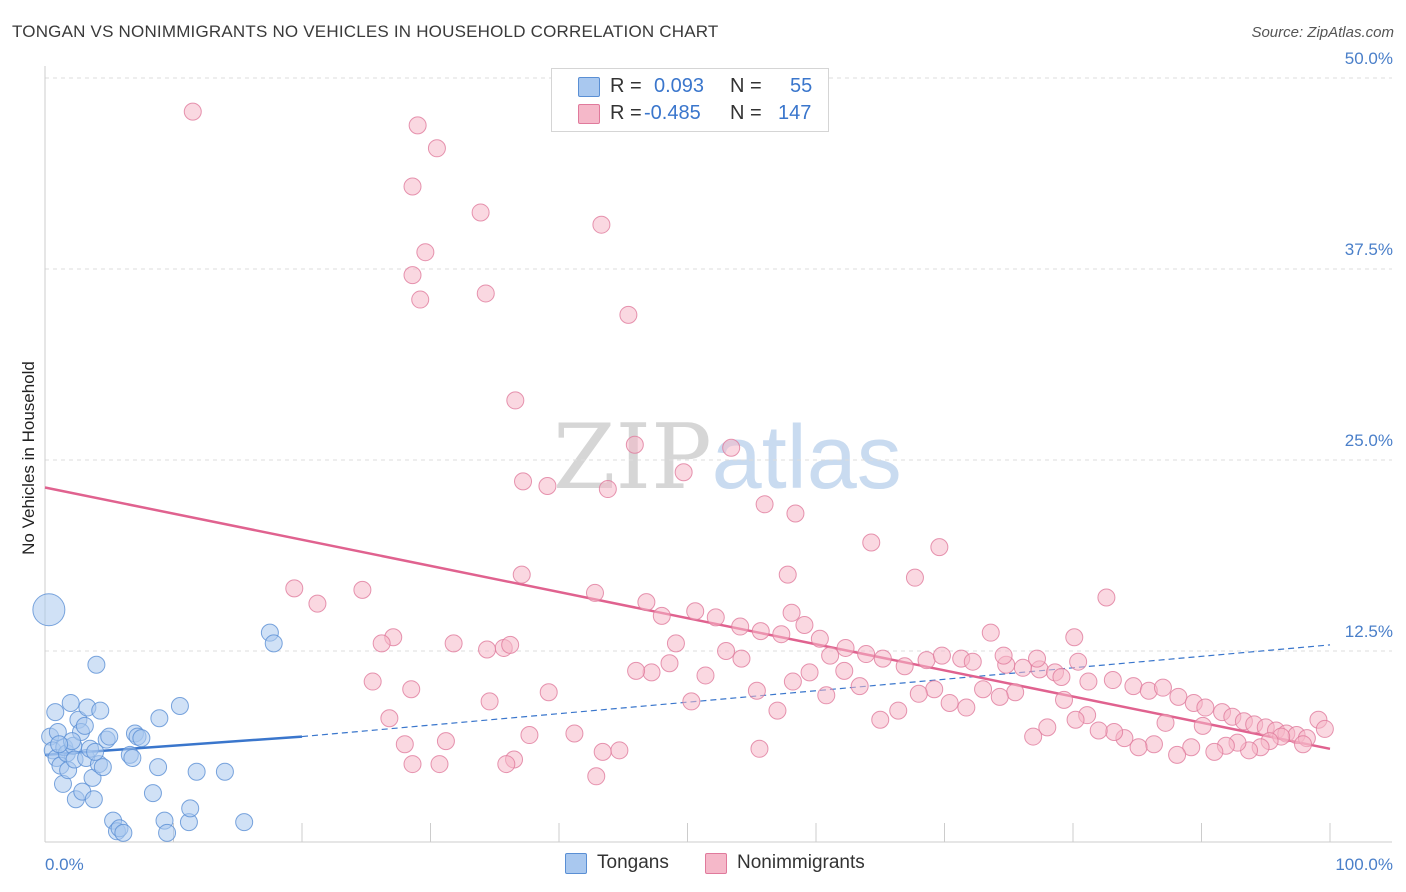  Describe the element at coordinates (1322, 32) in the screenshot. I see `chart-source: Source: ZipAtlas.com` at that location.